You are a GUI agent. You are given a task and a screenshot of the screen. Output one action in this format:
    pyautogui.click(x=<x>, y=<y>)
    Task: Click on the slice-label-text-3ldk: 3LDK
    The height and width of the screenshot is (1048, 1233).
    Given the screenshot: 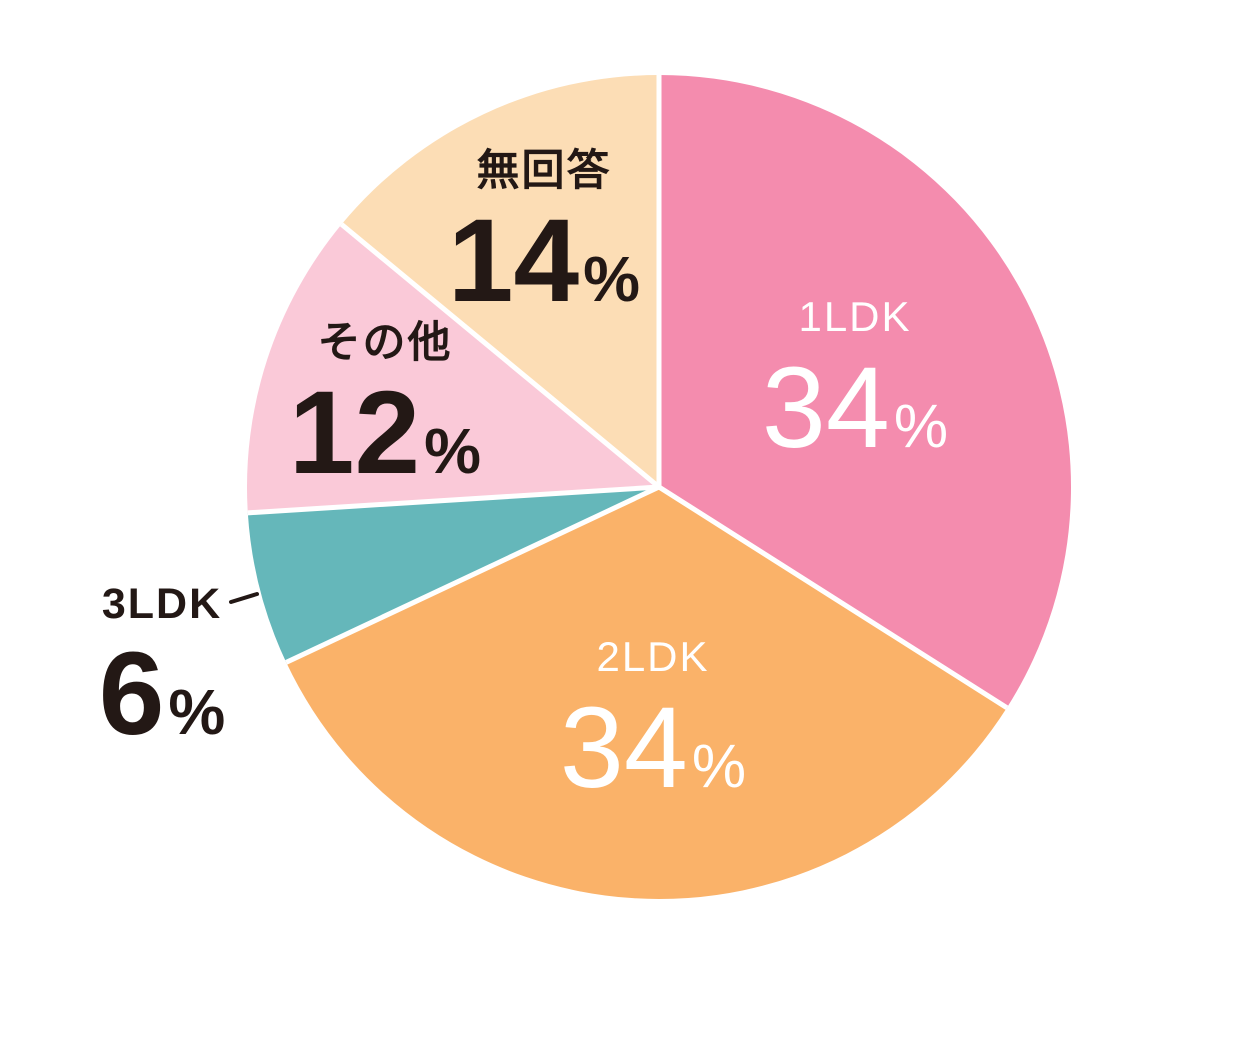 What is the action you would take?
    pyautogui.click(x=162, y=604)
    